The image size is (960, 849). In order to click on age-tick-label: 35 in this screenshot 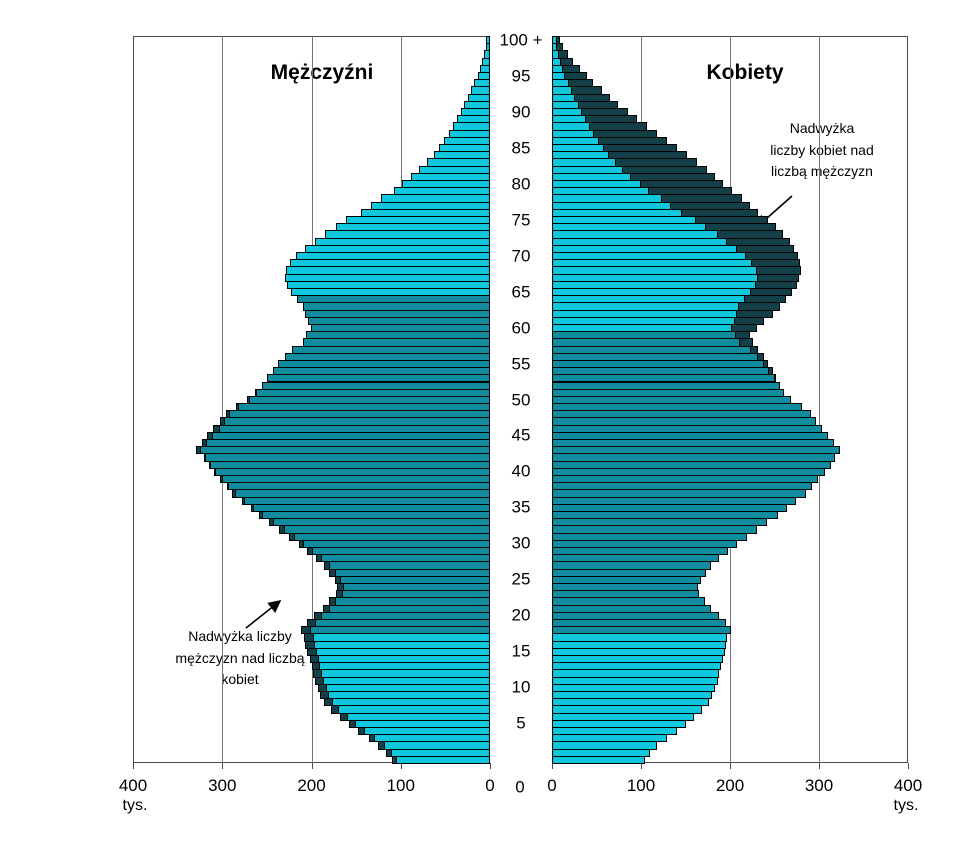, I will do `click(521, 507)`.